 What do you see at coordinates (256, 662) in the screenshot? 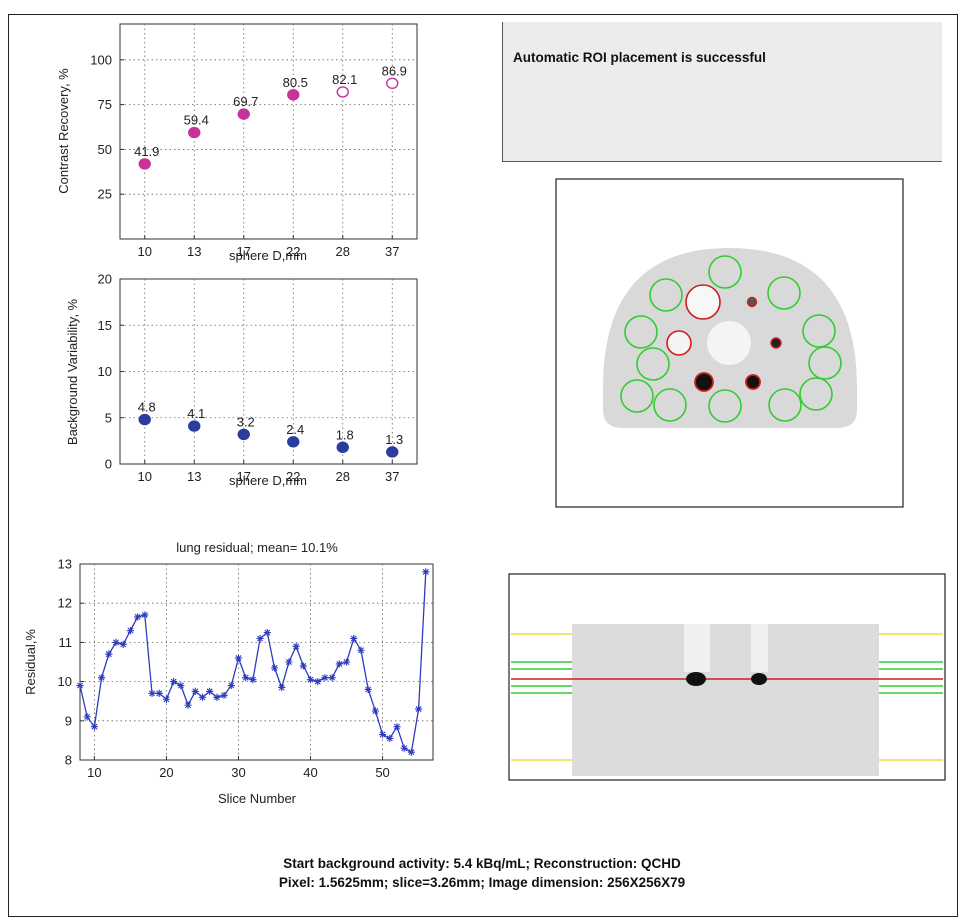
I see `grid` at bounding box center [256, 662].